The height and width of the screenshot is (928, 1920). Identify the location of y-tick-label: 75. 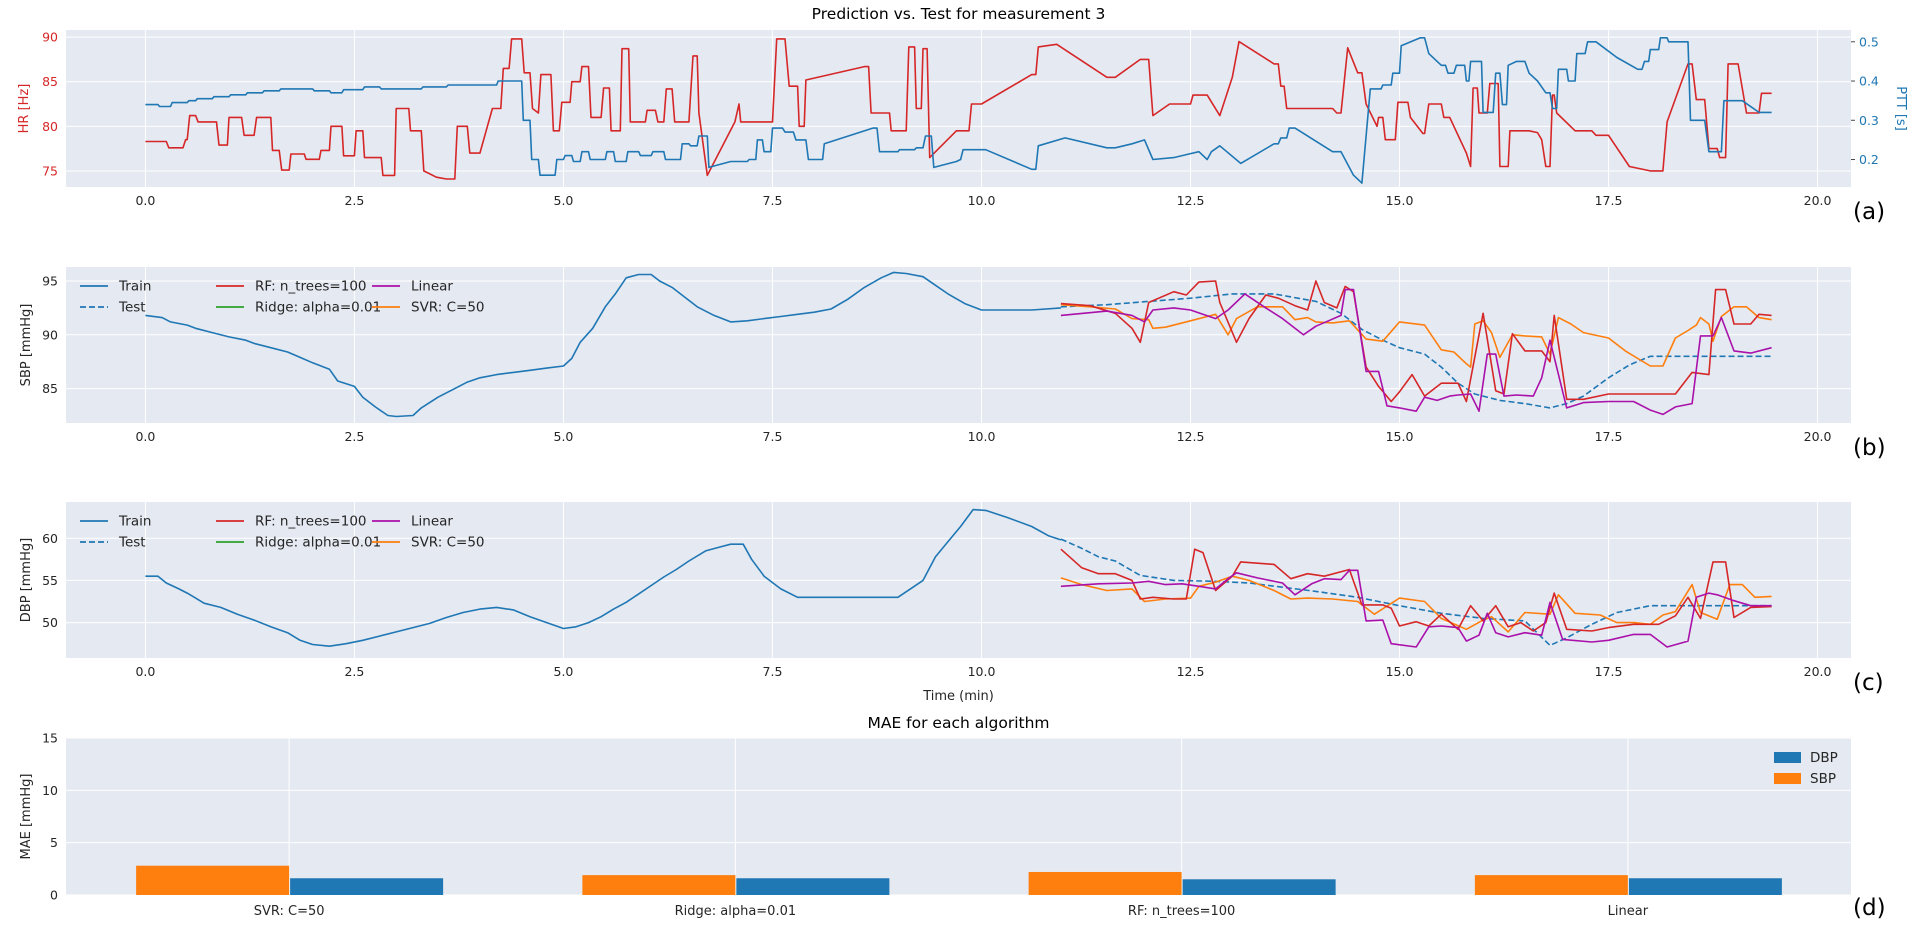
(50, 170).